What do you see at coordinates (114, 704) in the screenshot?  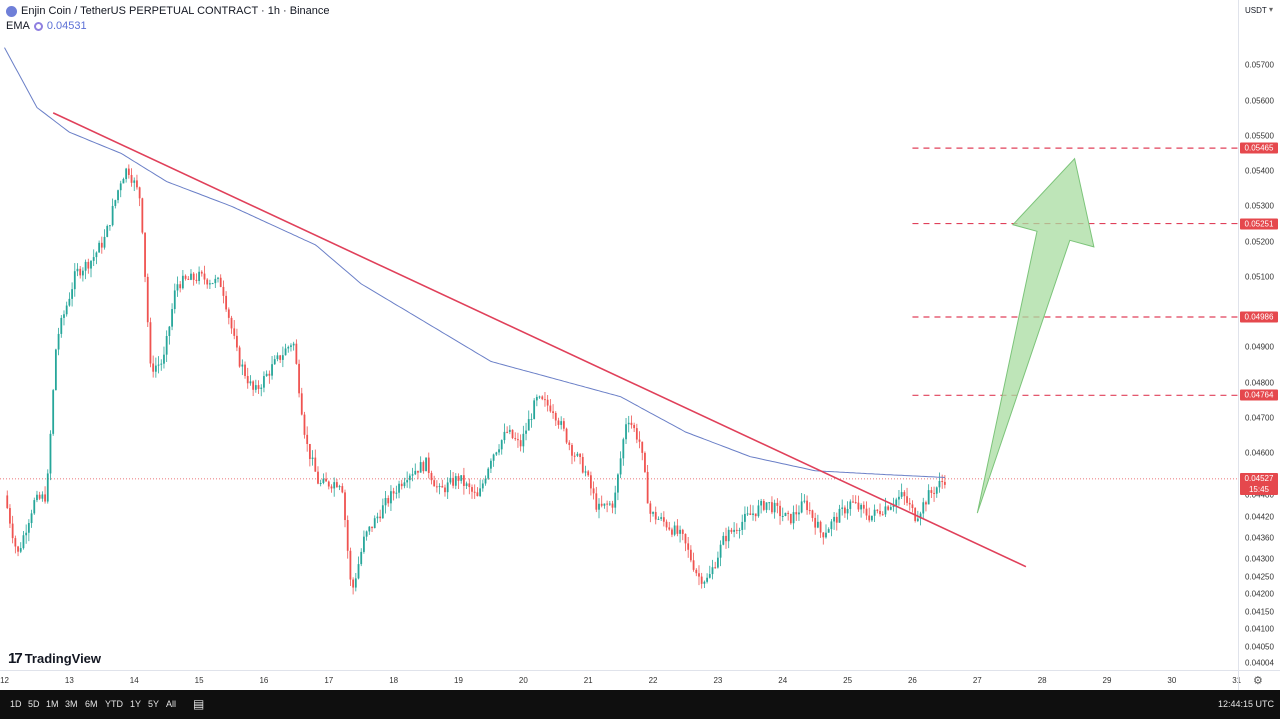 I see `range-button: YTD` at bounding box center [114, 704].